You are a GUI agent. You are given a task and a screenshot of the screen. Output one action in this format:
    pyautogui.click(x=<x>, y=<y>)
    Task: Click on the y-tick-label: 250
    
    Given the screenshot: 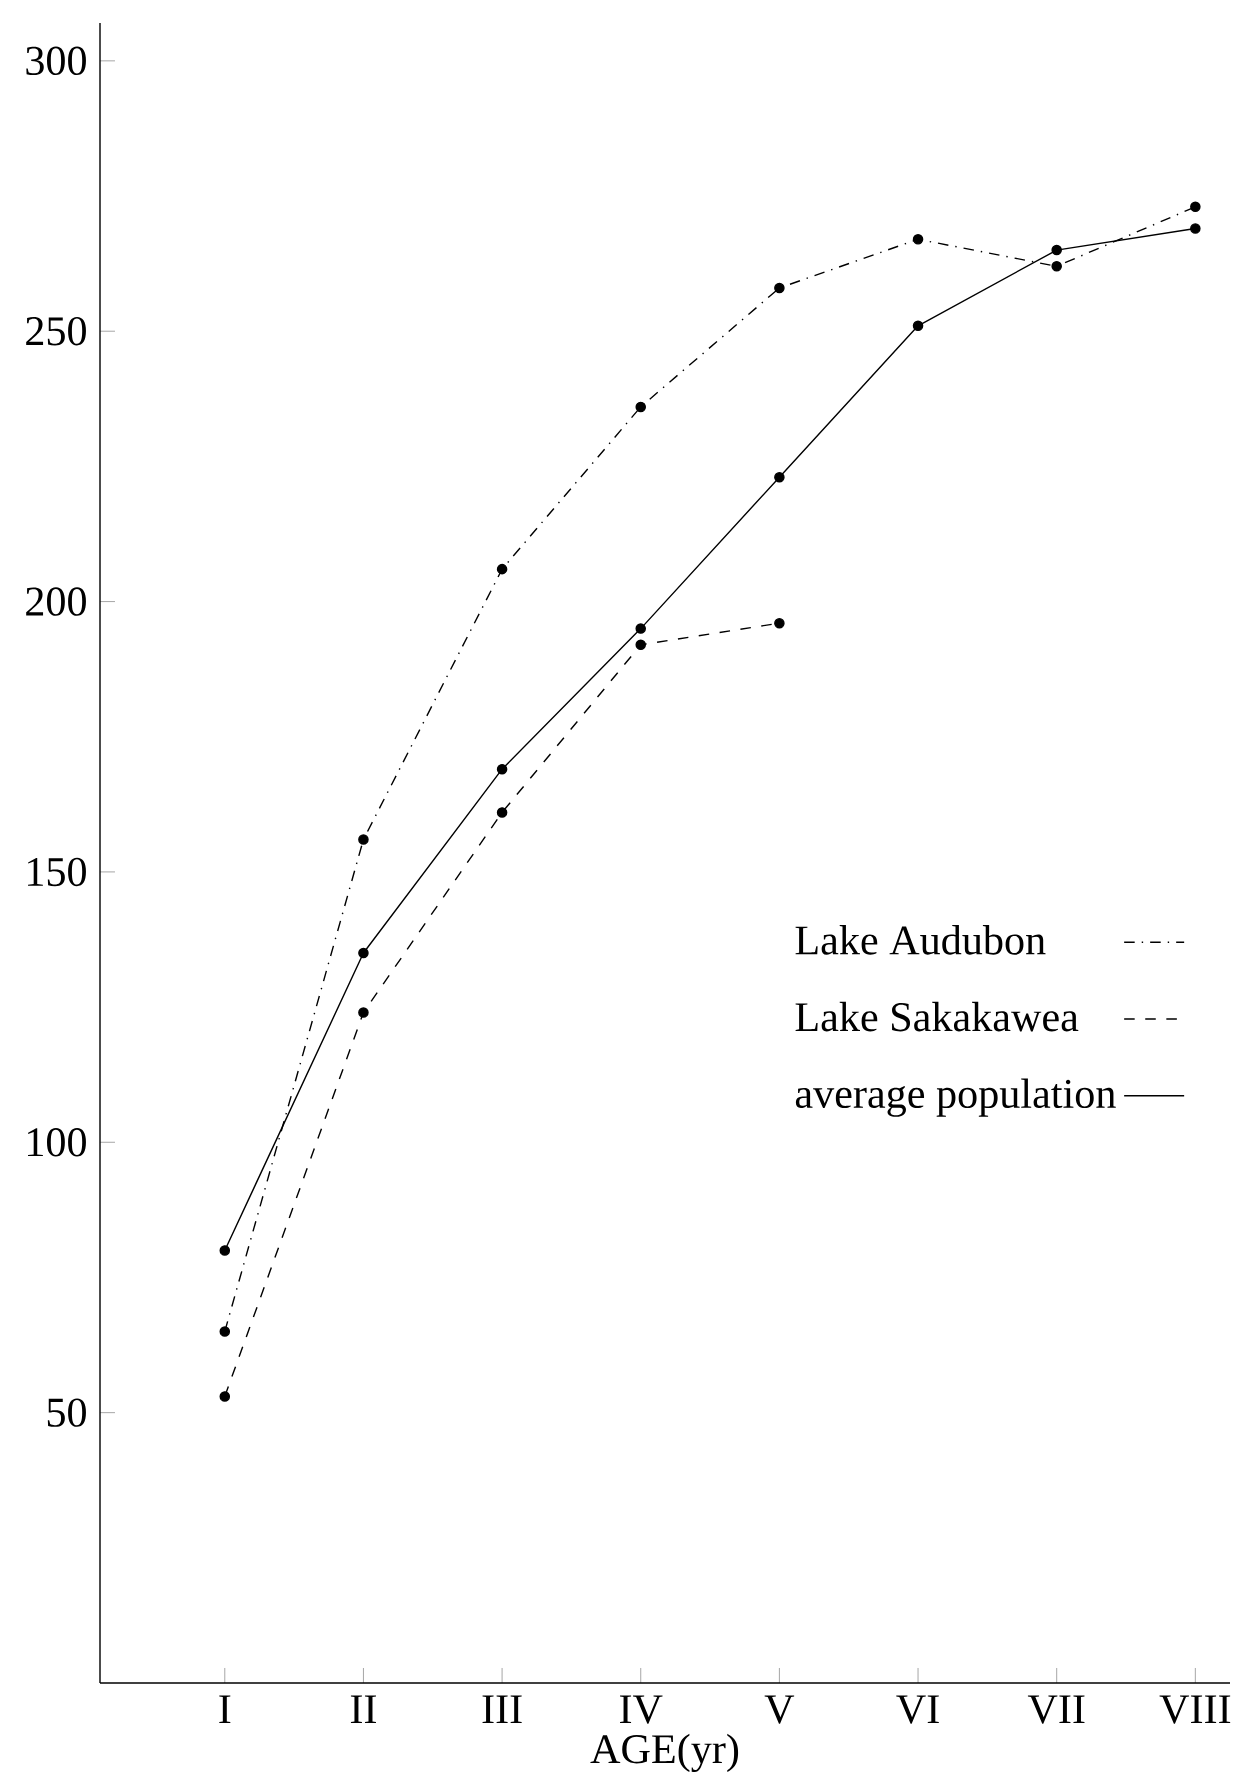 What is the action you would take?
    pyautogui.click(x=56, y=331)
    